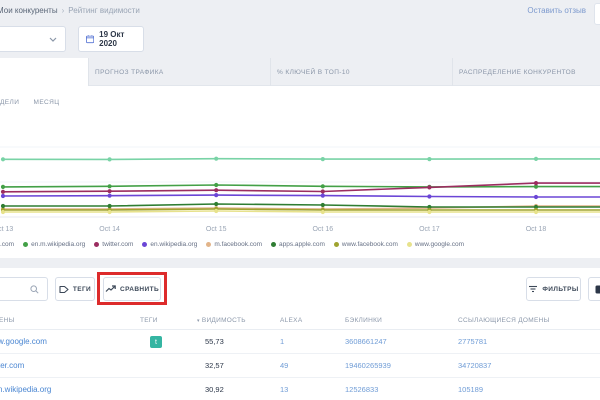 The width and height of the screenshot is (600, 400). Describe the element at coordinates (301, 159) in the screenshot. I see `series-line-.com` at that location.